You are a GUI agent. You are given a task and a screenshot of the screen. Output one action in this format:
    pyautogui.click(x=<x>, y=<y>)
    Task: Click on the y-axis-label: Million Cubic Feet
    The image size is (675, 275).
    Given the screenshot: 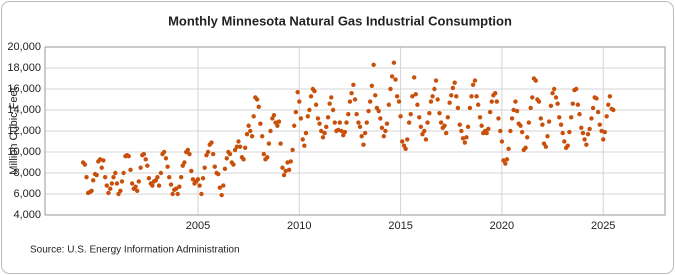 What is the action you would take?
    pyautogui.click(x=14, y=130)
    